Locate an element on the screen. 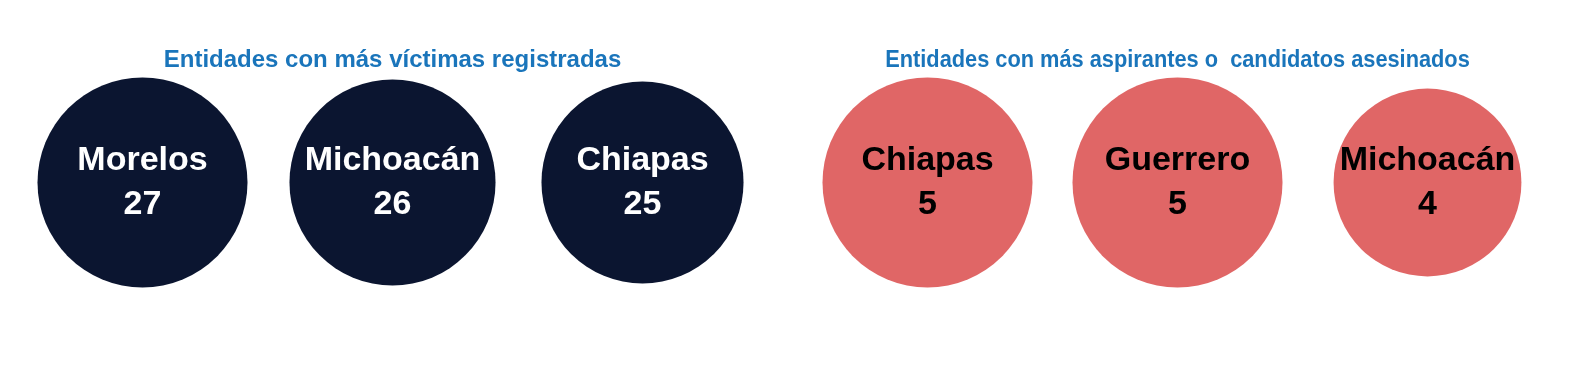 The height and width of the screenshot is (365, 1571). data-label: 26 is located at coordinates (392, 201).